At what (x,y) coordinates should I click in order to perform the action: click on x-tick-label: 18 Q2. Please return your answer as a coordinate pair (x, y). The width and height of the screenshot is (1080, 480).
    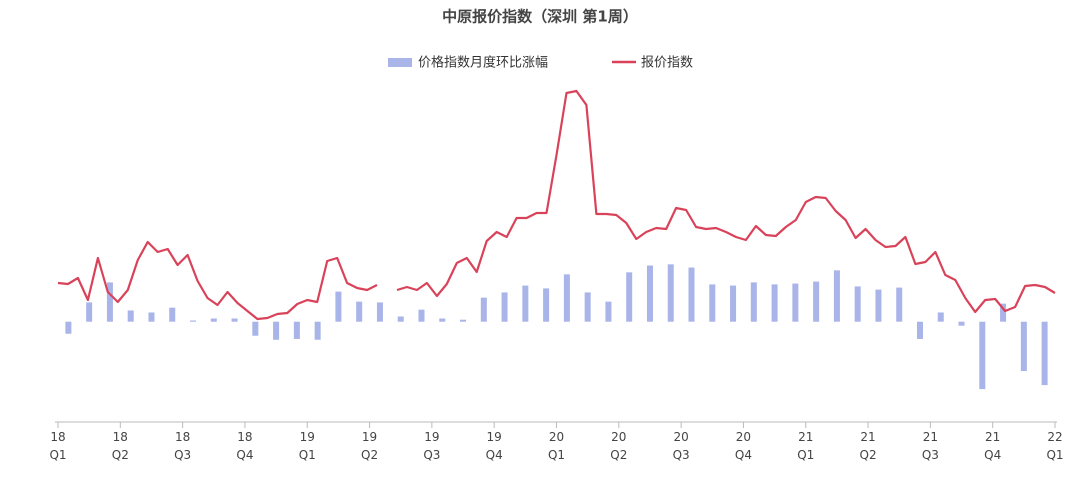
    Looking at the image, I should click on (120, 446).